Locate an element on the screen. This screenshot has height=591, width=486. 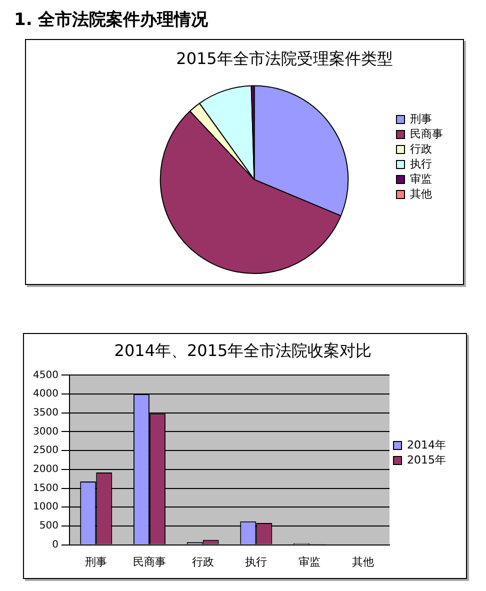
text: 1. 全市法院案件办理情况 is located at coordinates (112, 20).